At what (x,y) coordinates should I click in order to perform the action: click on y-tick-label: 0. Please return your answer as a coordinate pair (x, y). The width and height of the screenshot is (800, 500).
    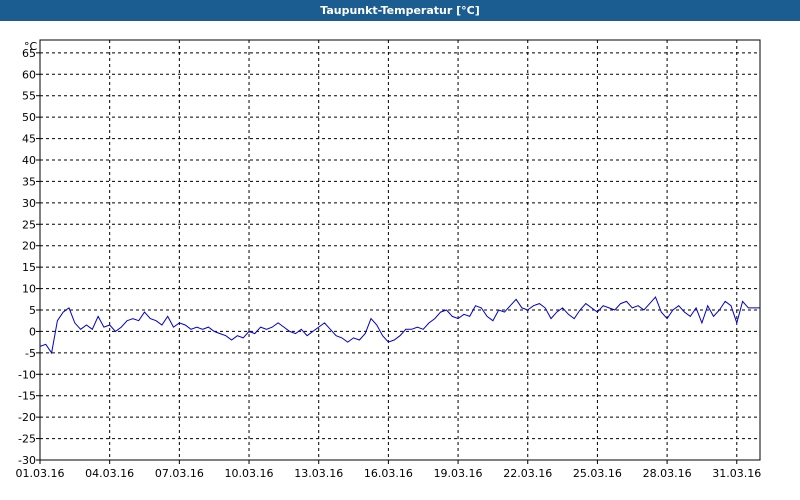
    Looking at the image, I should click on (32, 331).